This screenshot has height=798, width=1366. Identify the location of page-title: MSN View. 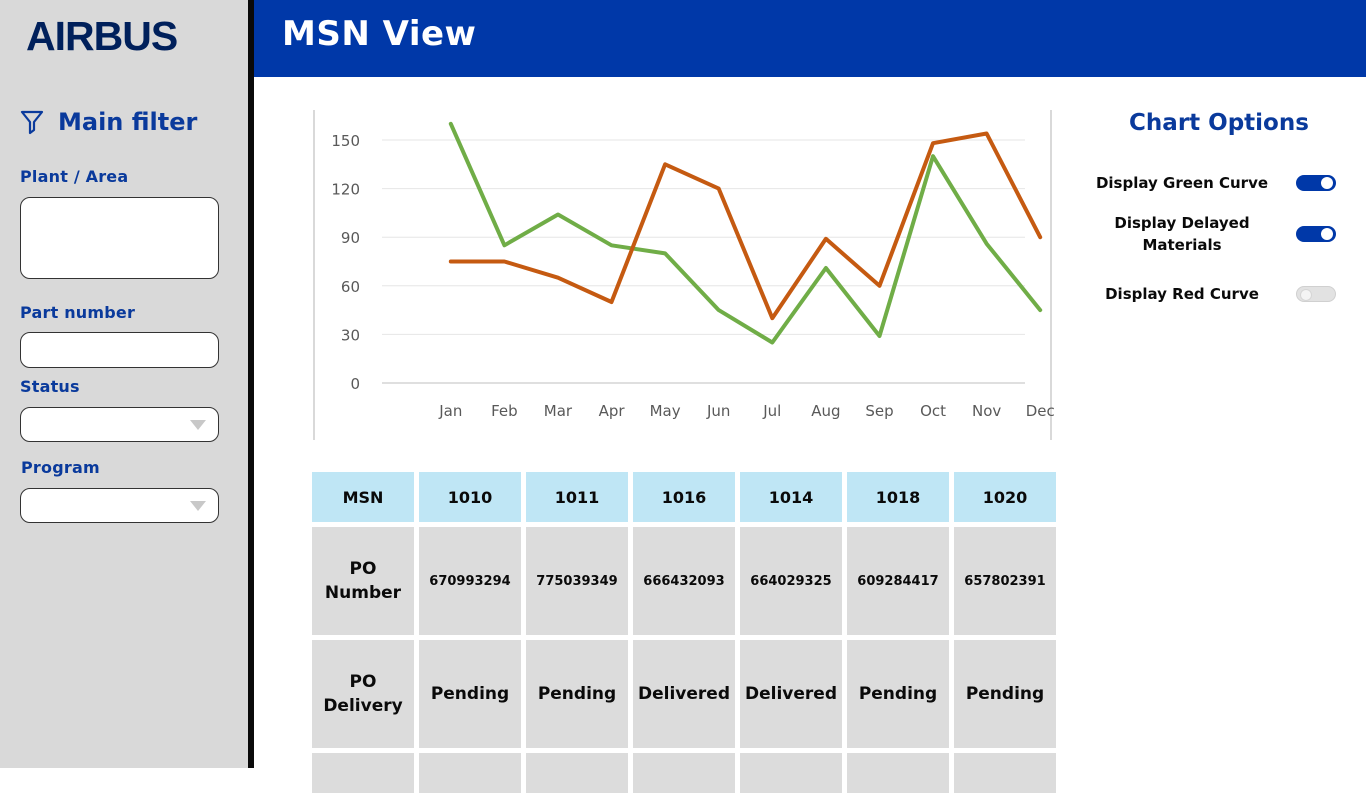
(379, 34).